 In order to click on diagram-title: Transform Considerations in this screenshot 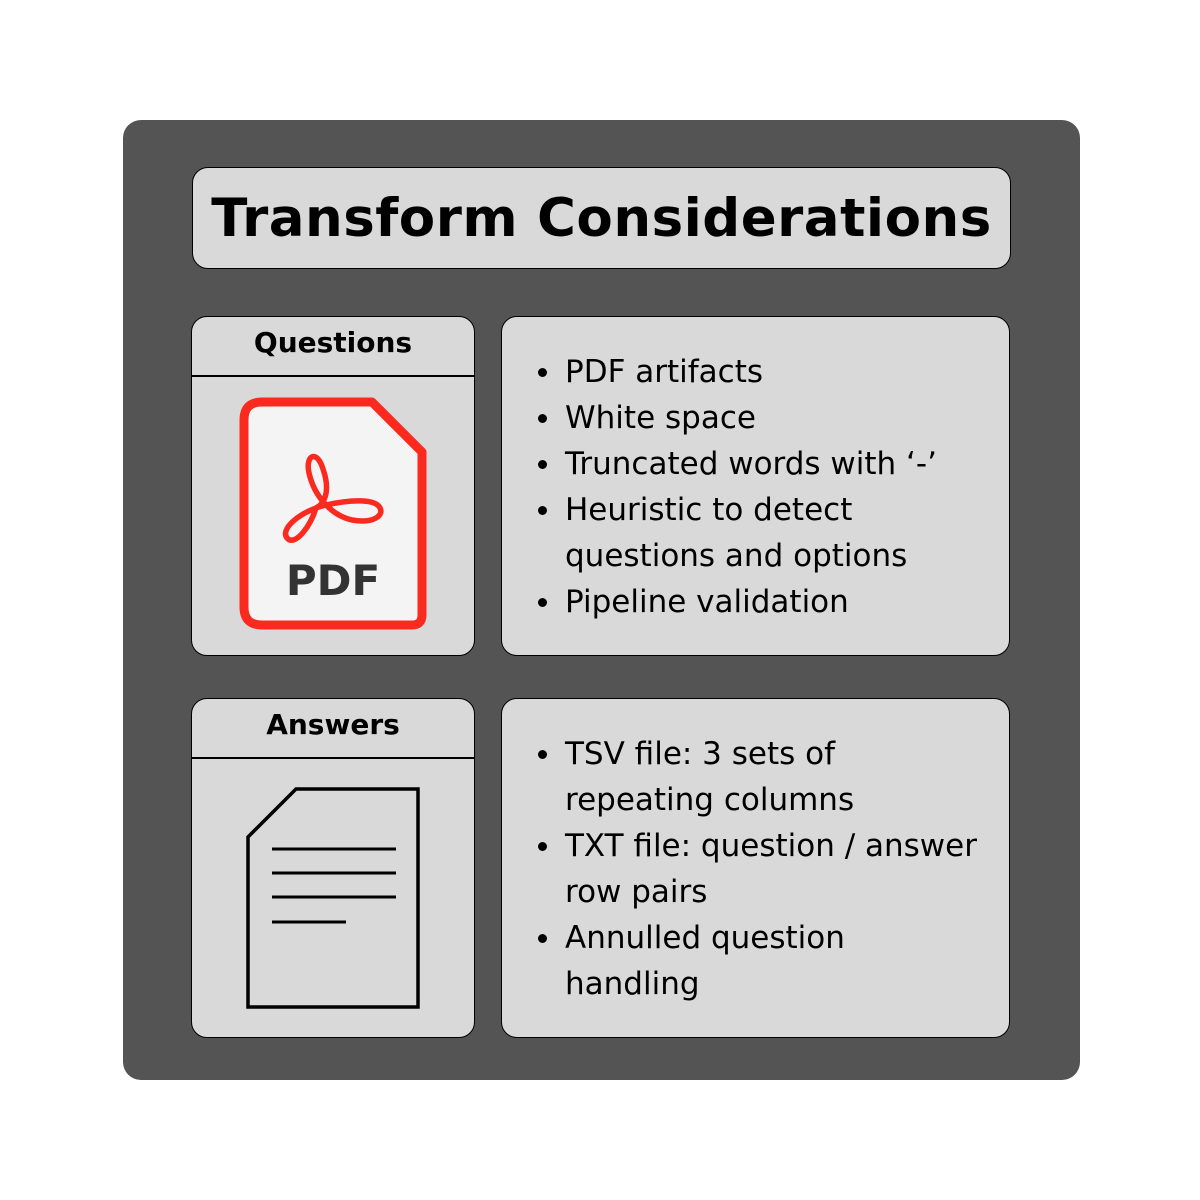, I will do `click(601, 218)`.